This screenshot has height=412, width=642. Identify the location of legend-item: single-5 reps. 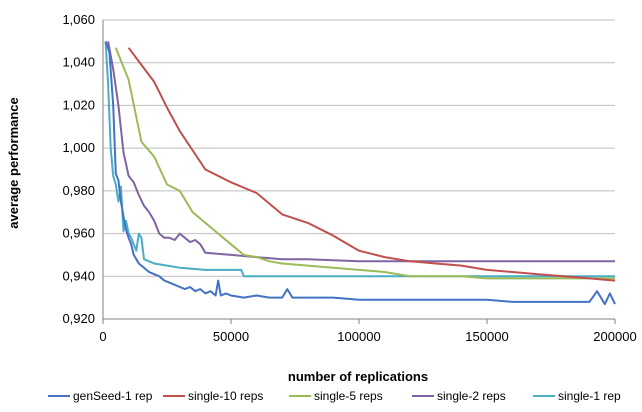
(336, 396).